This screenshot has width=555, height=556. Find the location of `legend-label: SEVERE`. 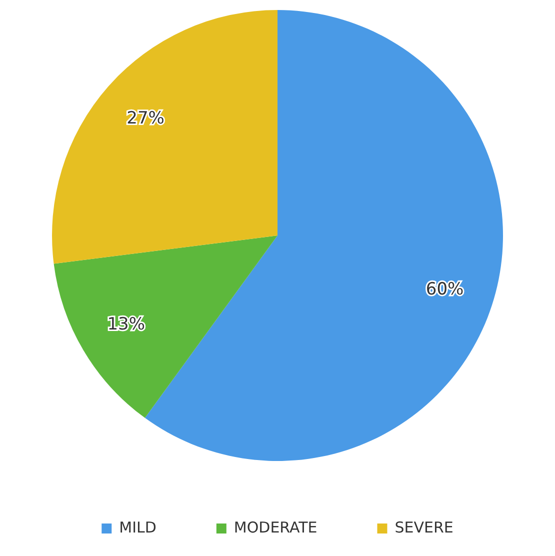

legend-label: SEVERE is located at coordinates (424, 527).